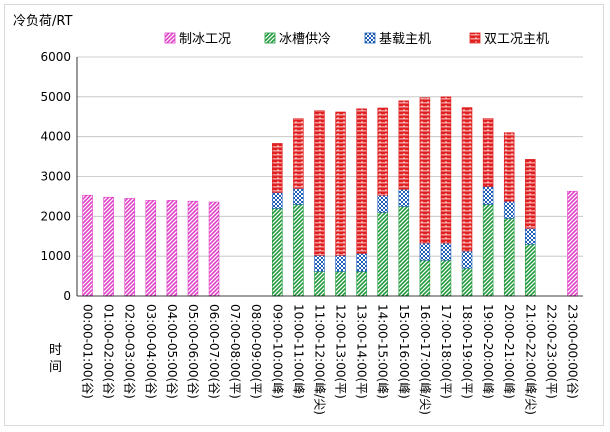 This screenshot has height=432, width=610. What do you see at coordinates (67, 296) in the screenshot?
I see `y-tick-label: 0` at bounding box center [67, 296].